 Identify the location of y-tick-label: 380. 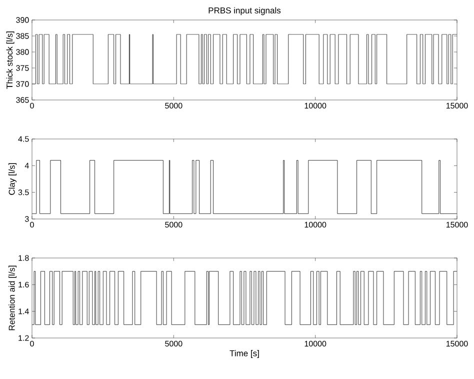
(22, 52).